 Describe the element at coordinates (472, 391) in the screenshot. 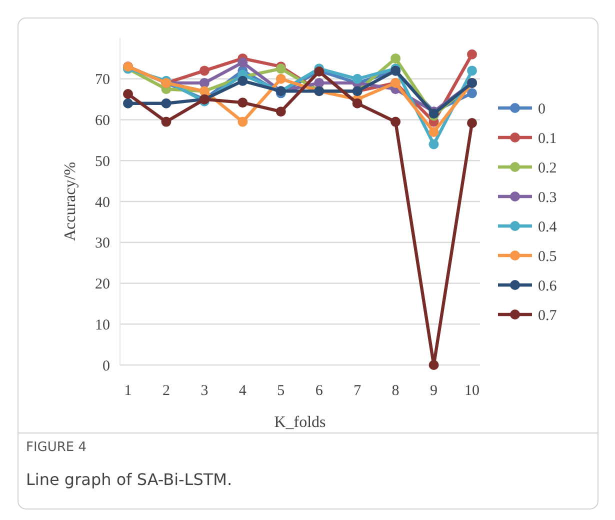

I see `x-tick-label: 10` at that location.